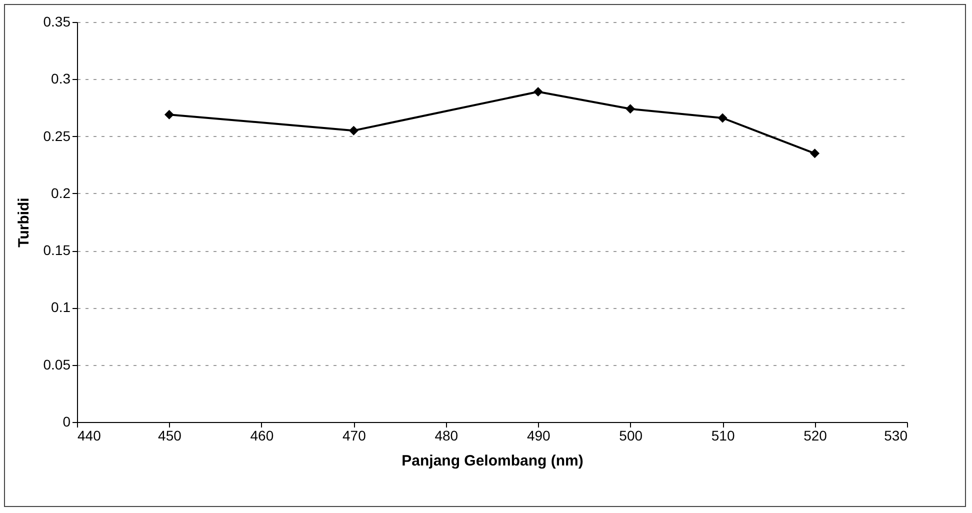 This screenshot has width=972, height=513. I want to click on x-tick-label: 480, so click(446, 436).